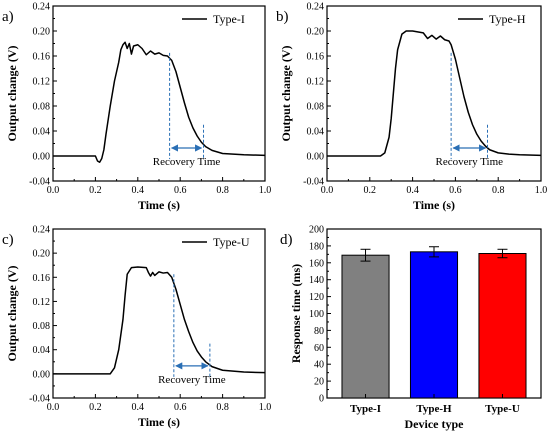  I want to click on y-tick-label: 200, so click(316, 230).